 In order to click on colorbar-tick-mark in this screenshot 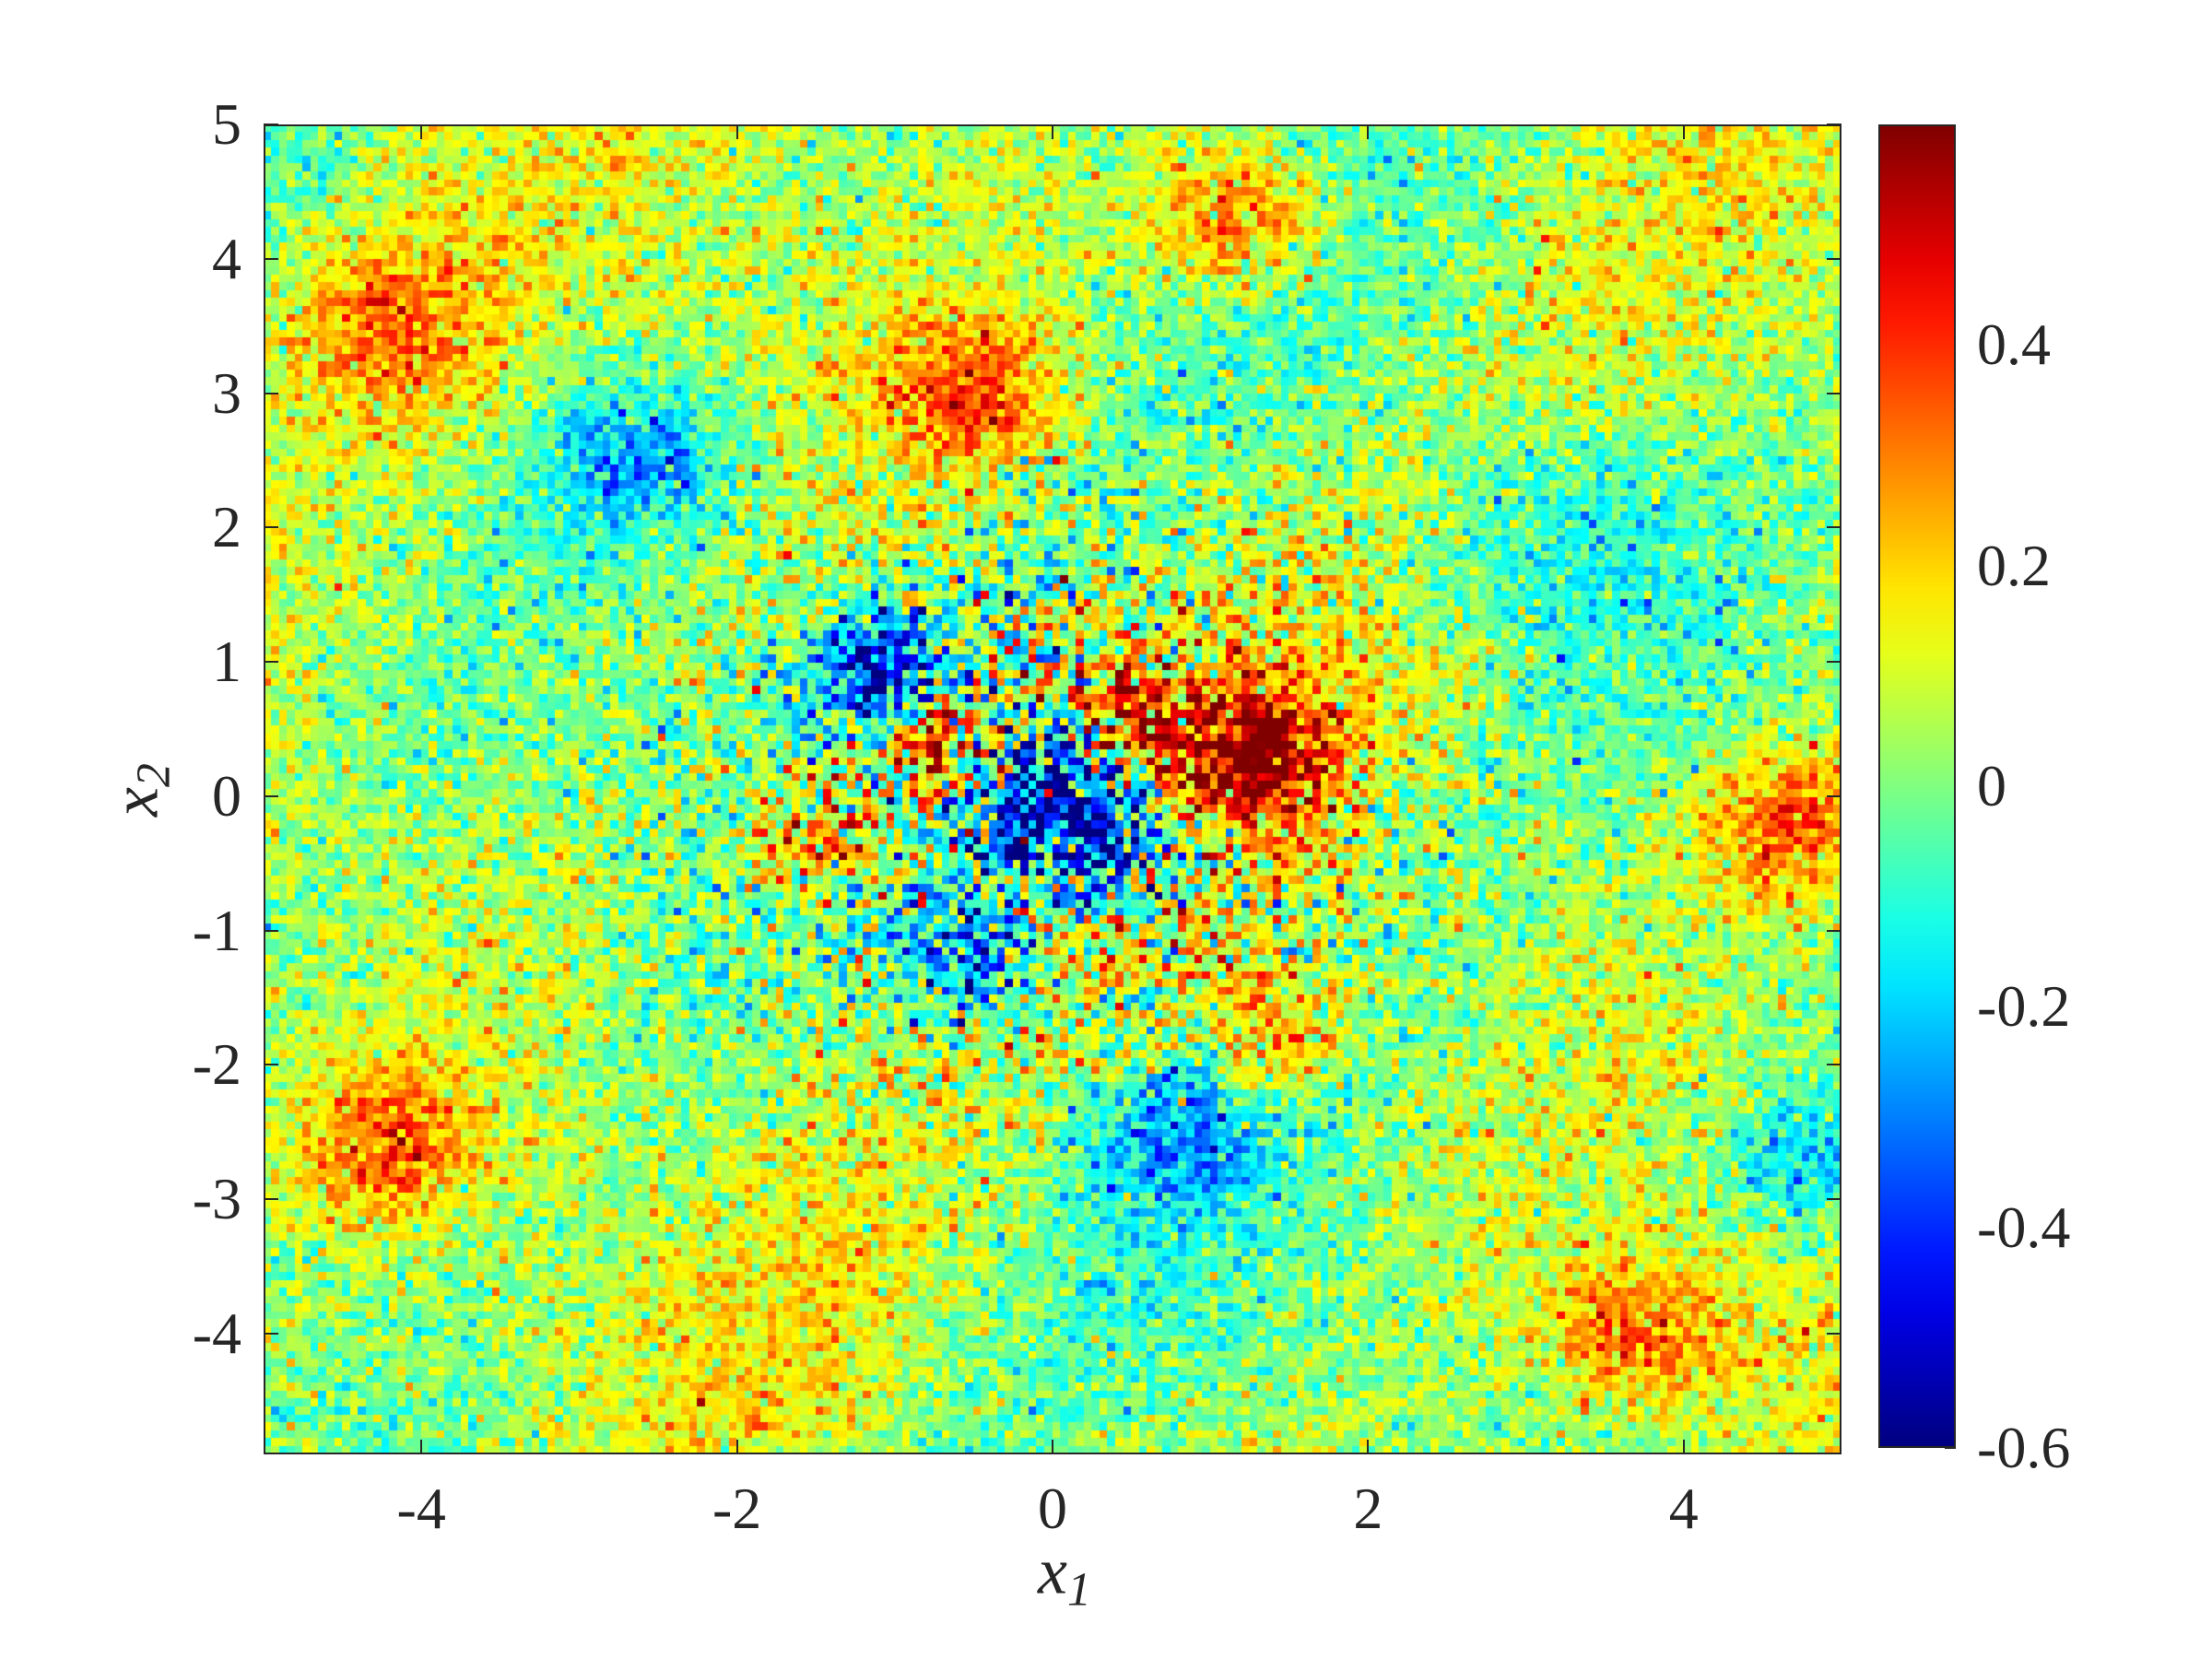, I will do `click(1950, 1448)`.